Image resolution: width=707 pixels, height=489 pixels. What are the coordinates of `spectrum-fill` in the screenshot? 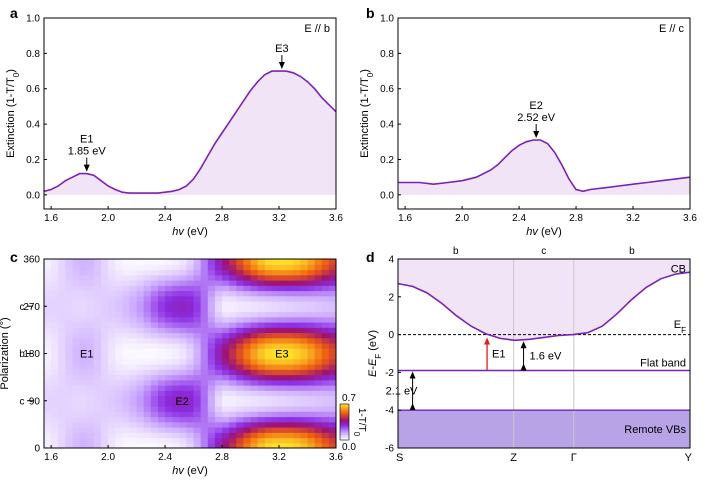 It's located at (190, 133).